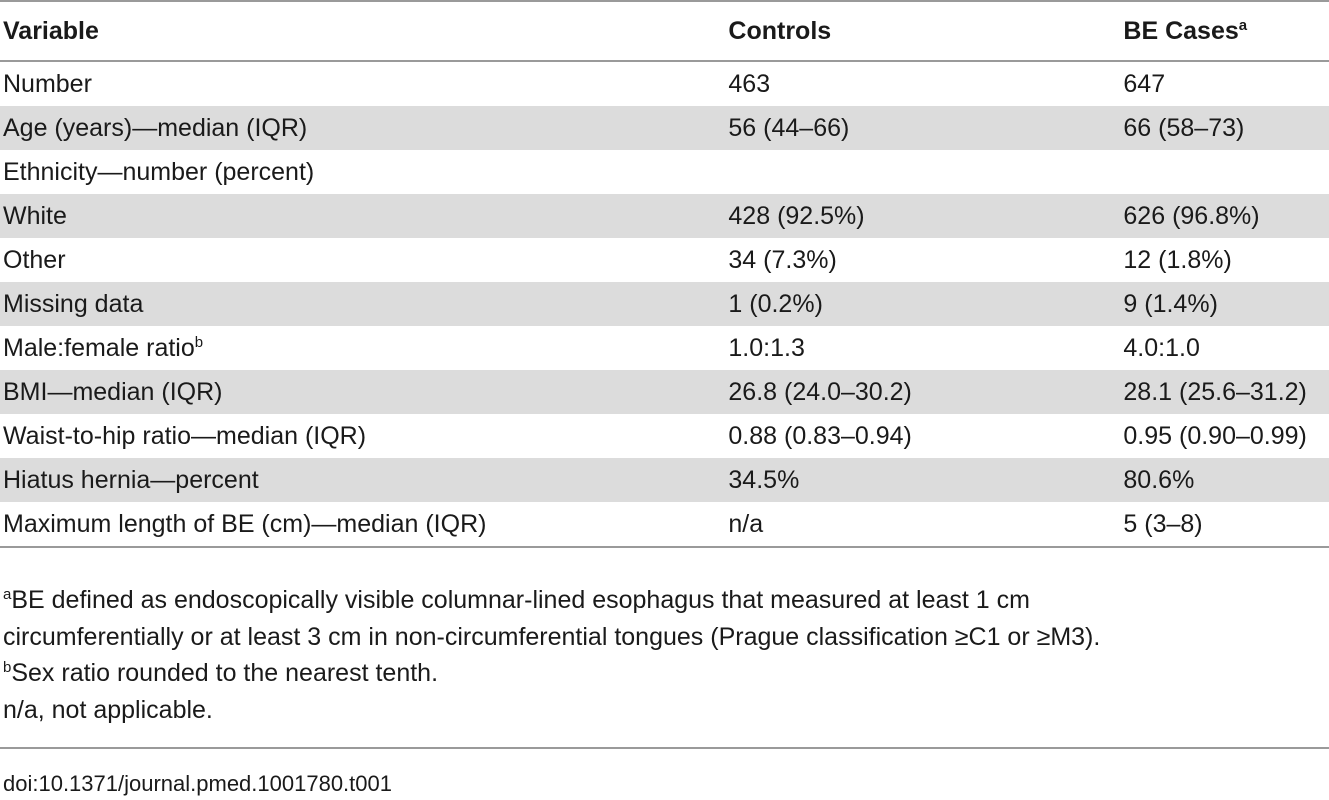 Image resolution: width=1329 pixels, height=800 pixels. Describe the element at coordinates (159, 171) in the screenshot. I see `cell-variable: Ethnicity—number (percent)` at that location.